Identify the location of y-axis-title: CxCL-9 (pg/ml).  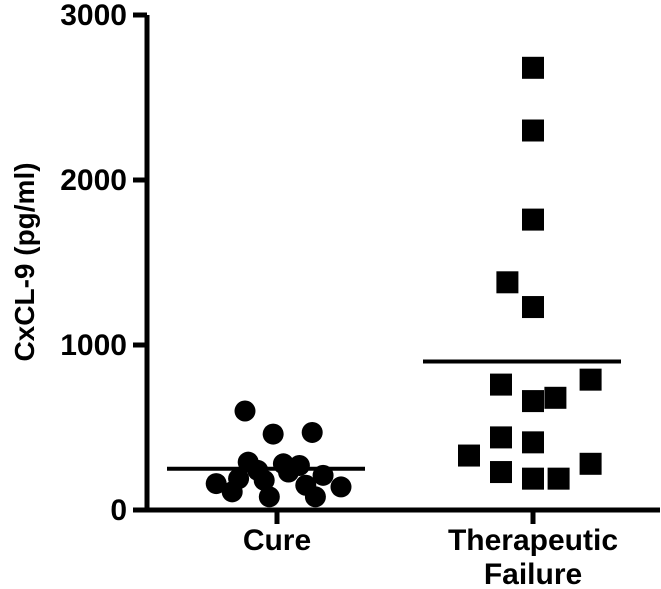
(24, 261).